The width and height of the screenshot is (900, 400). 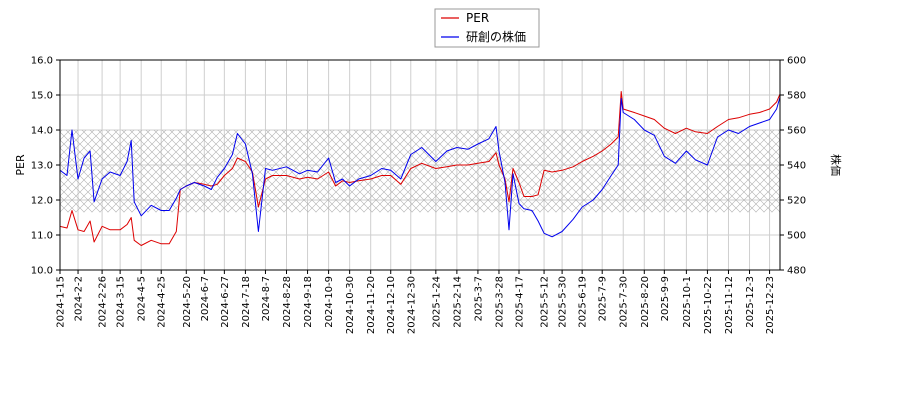 What do you see at coordinates (142, 298) in the screenshot?
I see `x-tick-label: 2024-4-5` at bounding box center [142, 298].